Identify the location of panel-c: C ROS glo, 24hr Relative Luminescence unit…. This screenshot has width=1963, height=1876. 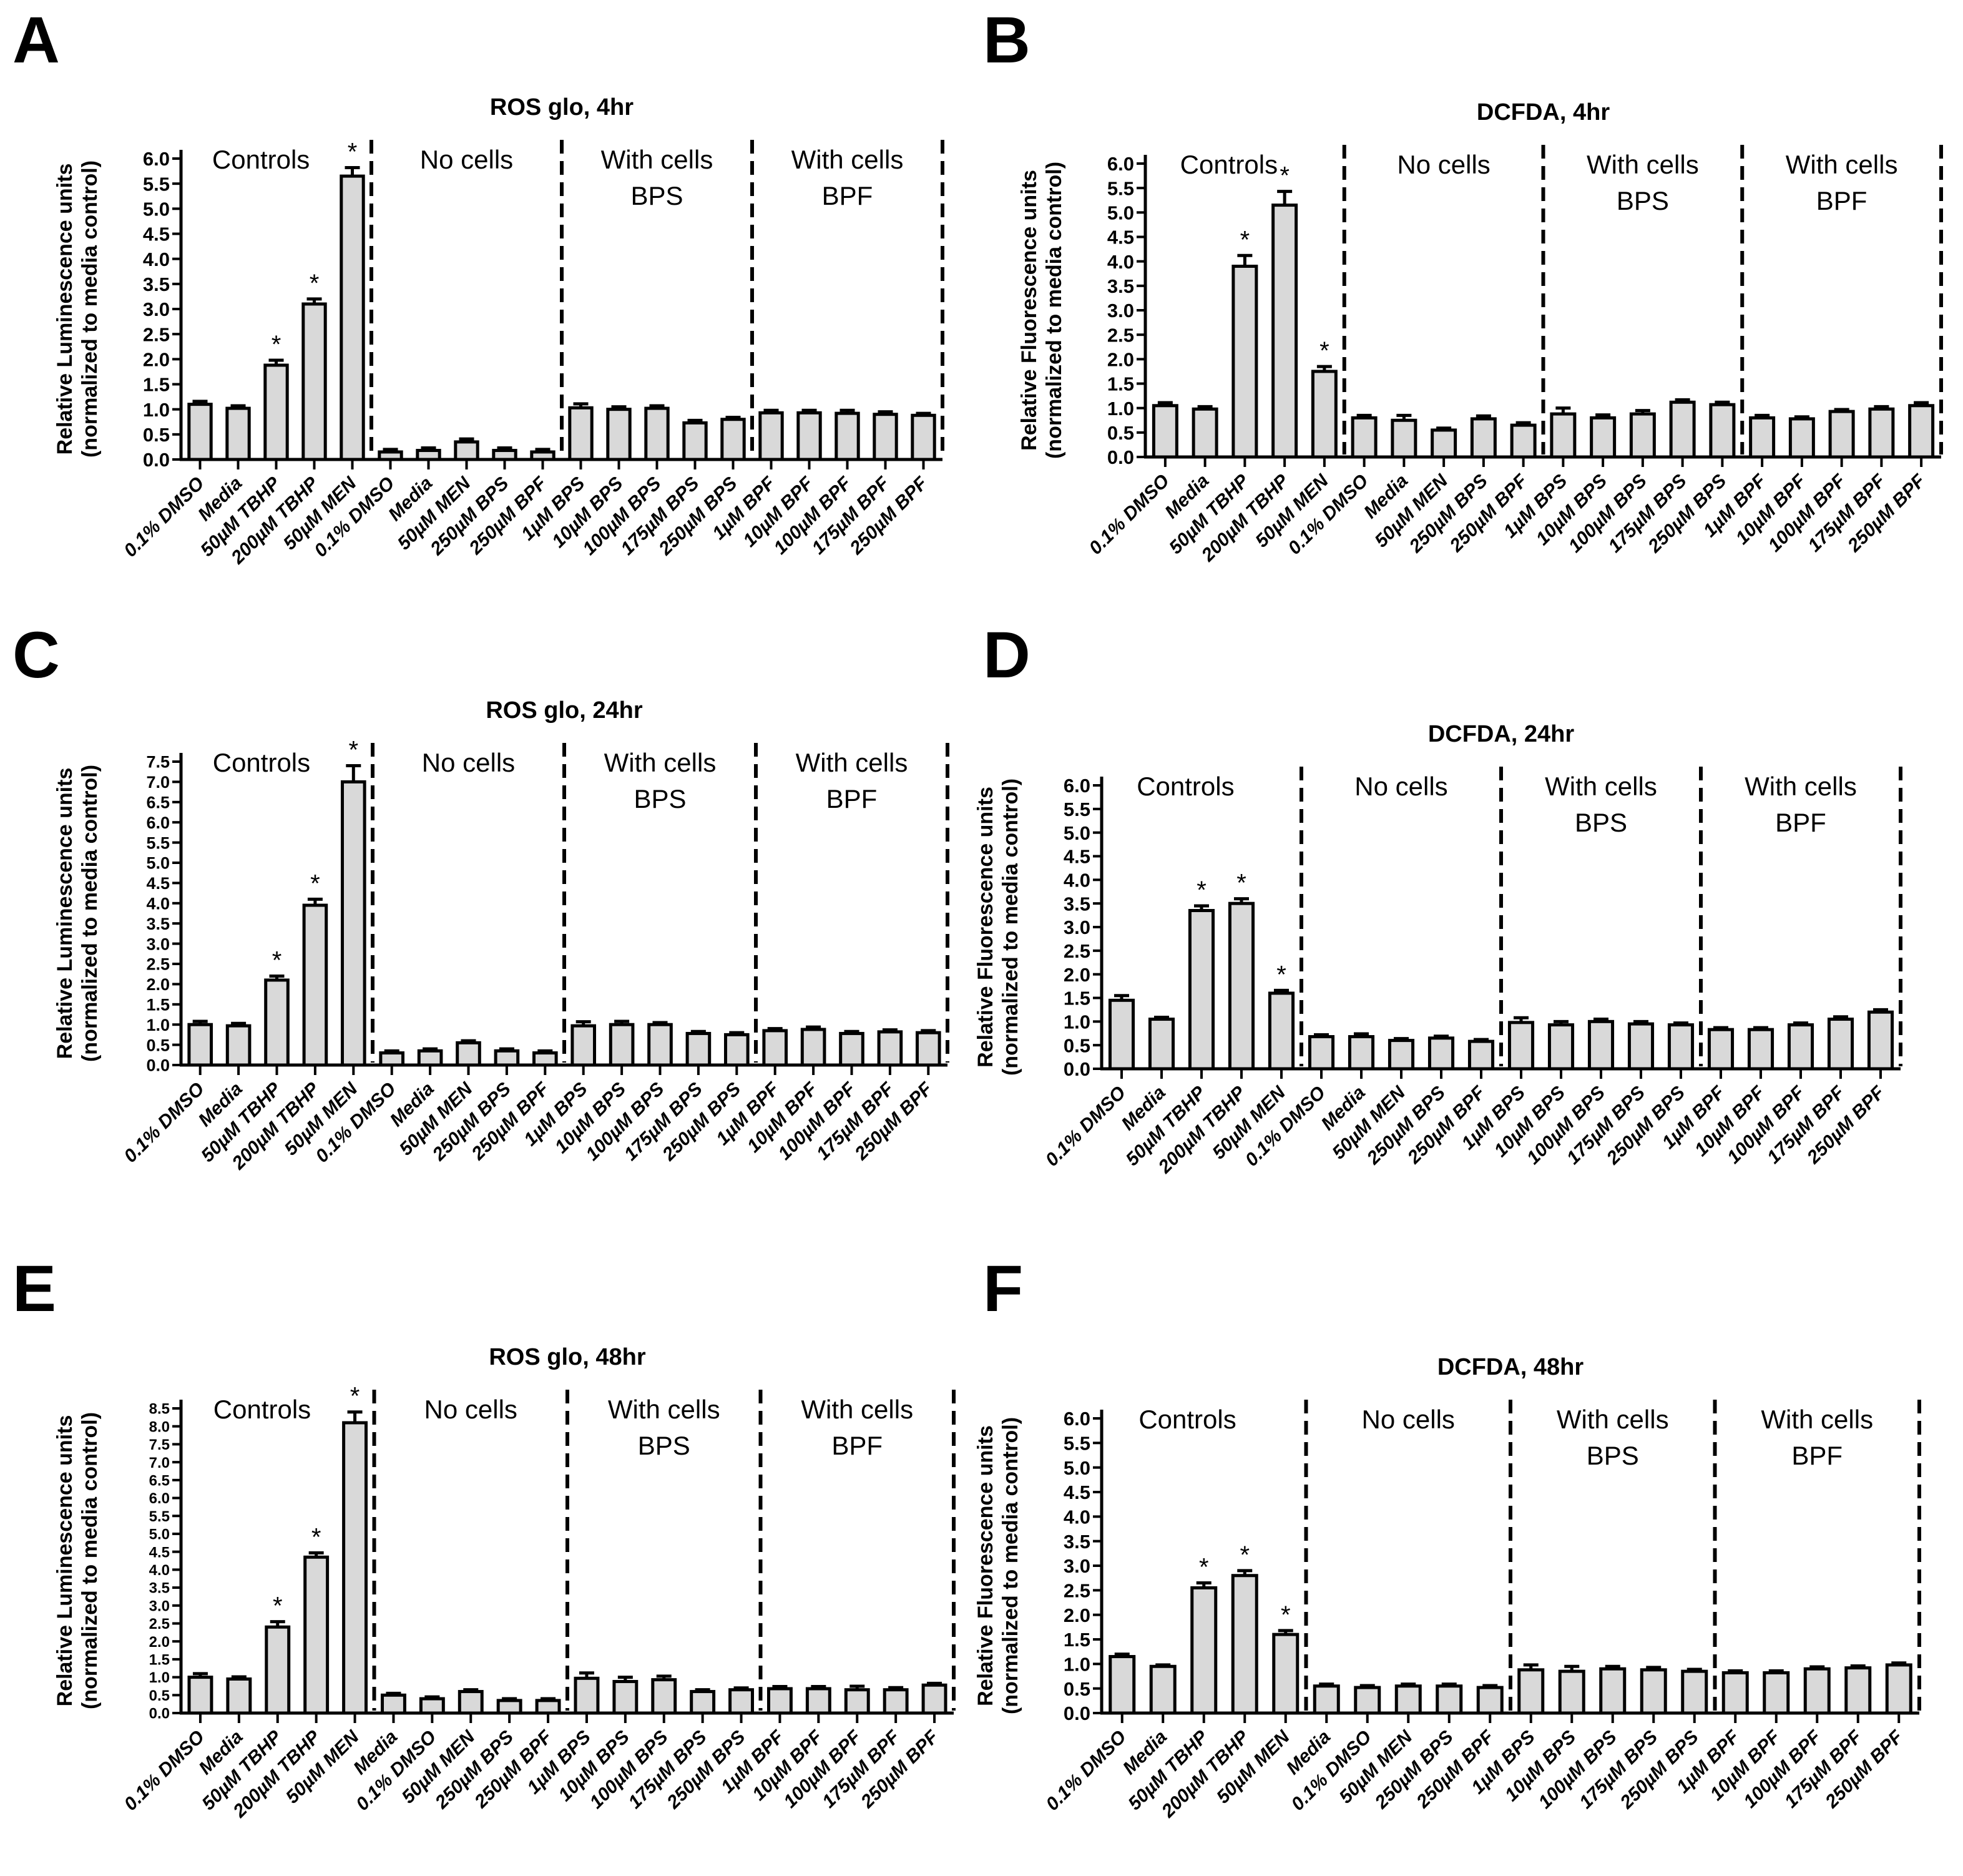
(481, 897).